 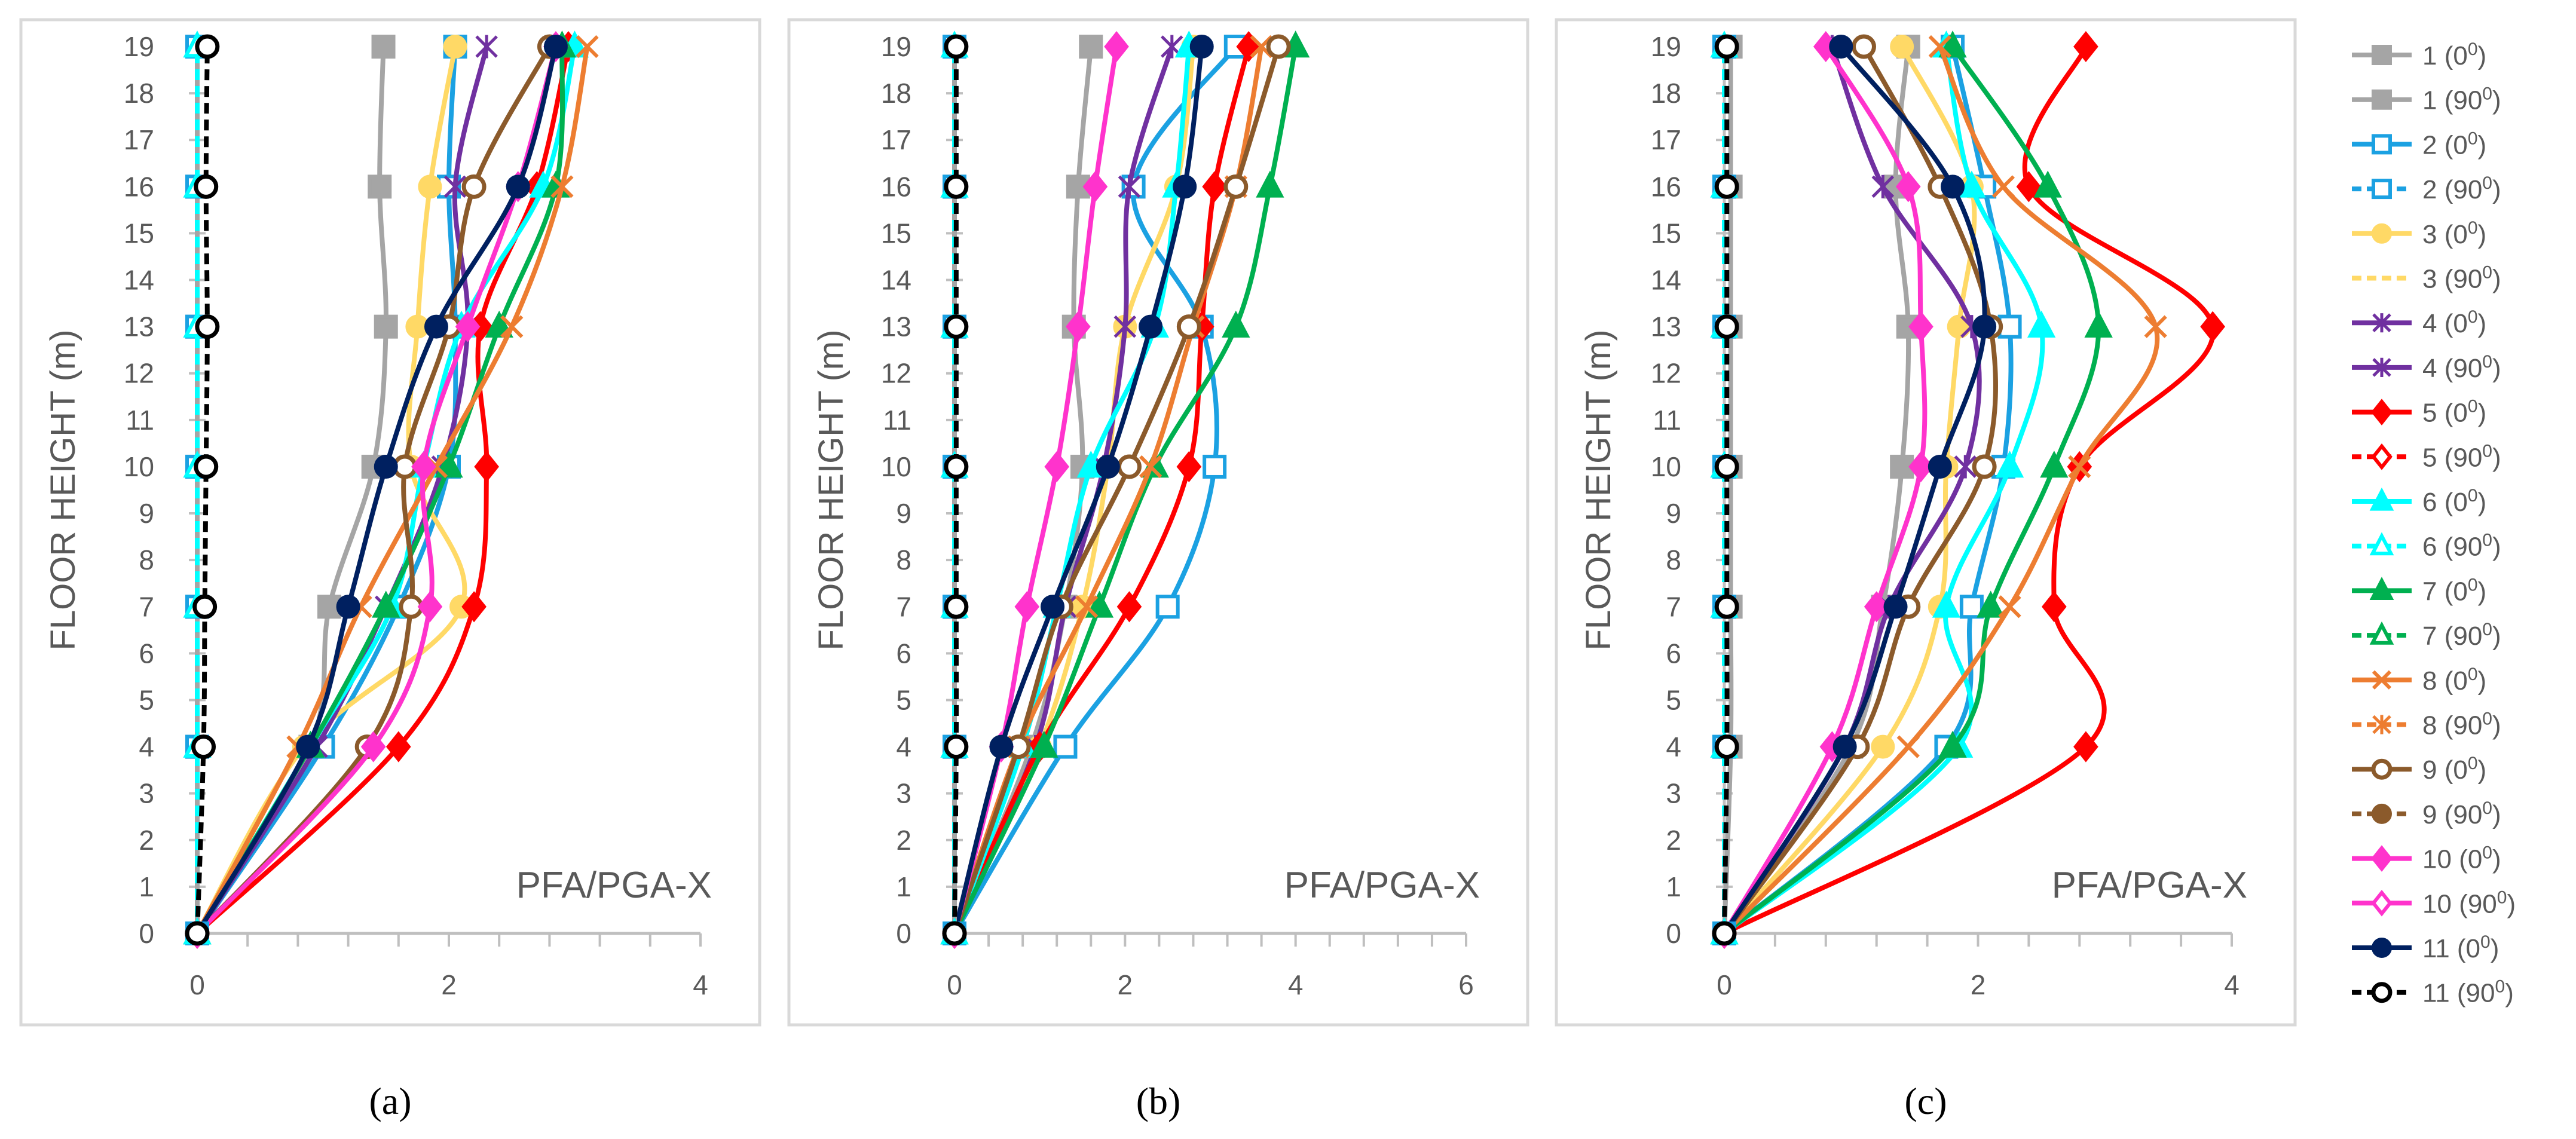 I want to click on legend-item-8b: 8 (900), so click(x=2426, y=725).